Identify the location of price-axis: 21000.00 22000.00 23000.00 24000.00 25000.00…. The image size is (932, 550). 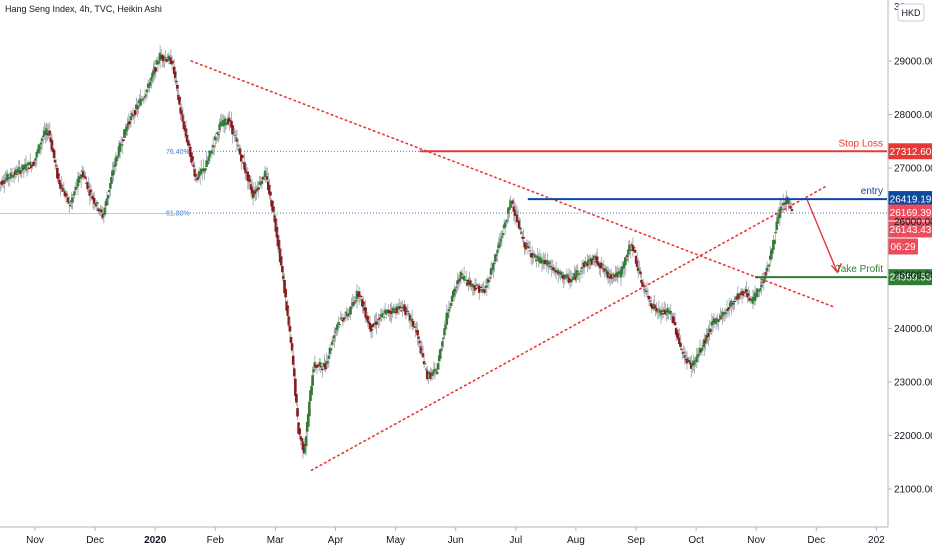
(909, 263).